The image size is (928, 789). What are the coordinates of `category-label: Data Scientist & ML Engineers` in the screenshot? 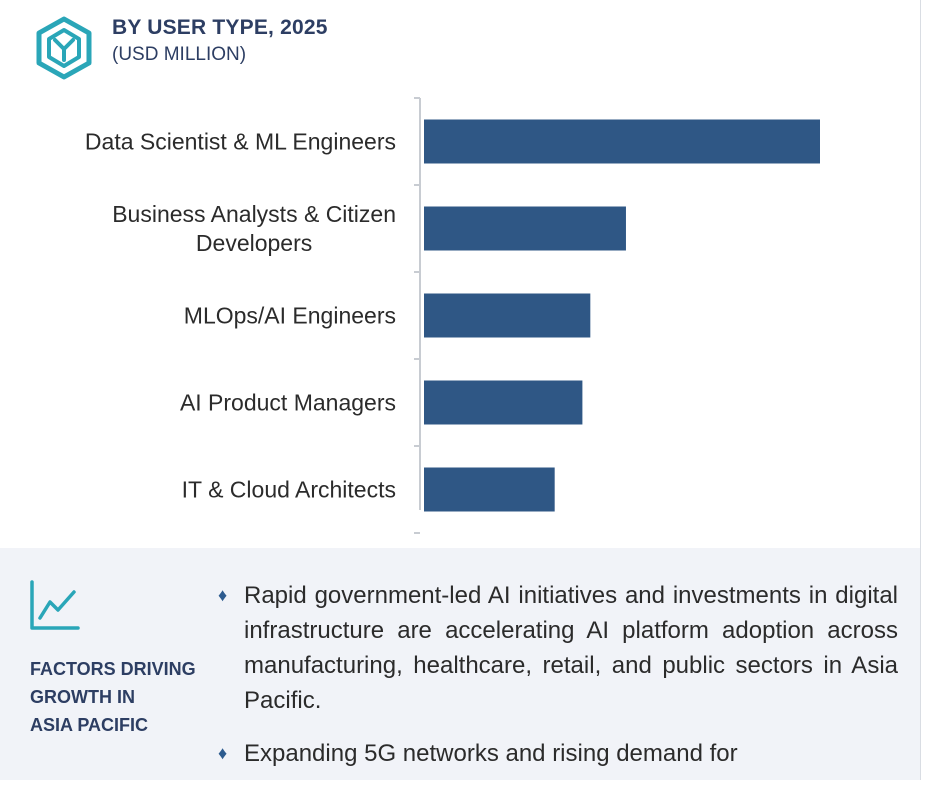 It's located at (240, 142).